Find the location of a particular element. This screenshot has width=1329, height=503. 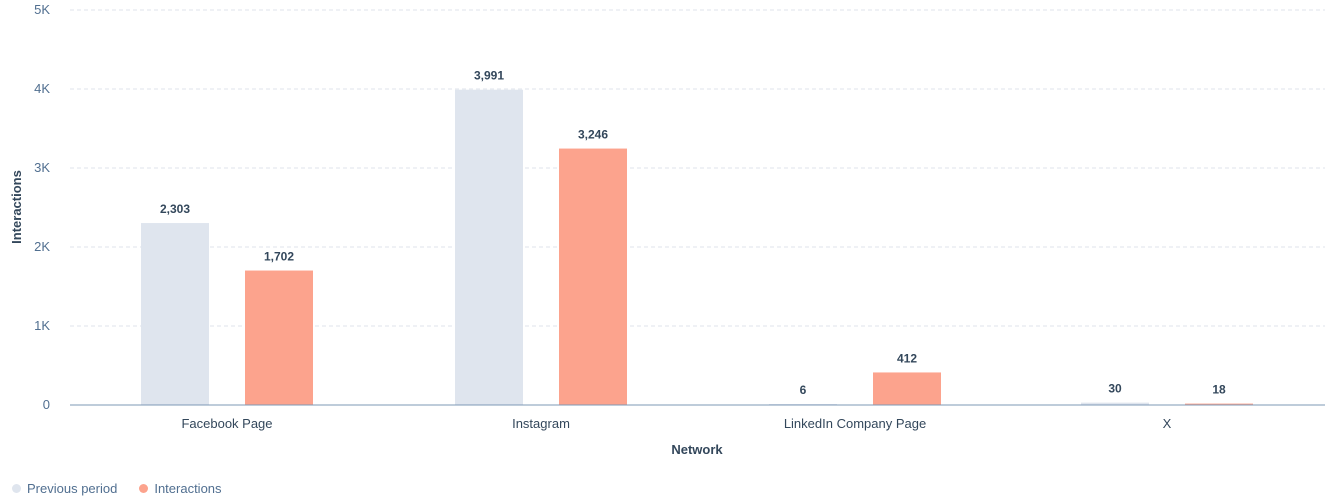

y-tick-label: 5K is located at coordinates (42, 9).